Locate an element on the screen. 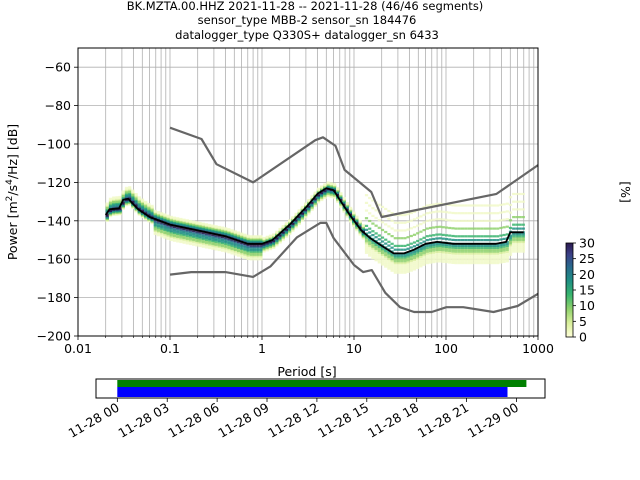 Image resolution: width=640 pixels, height=480 pixels. y-tick-label: −140 is located at coordinates (54, 220).